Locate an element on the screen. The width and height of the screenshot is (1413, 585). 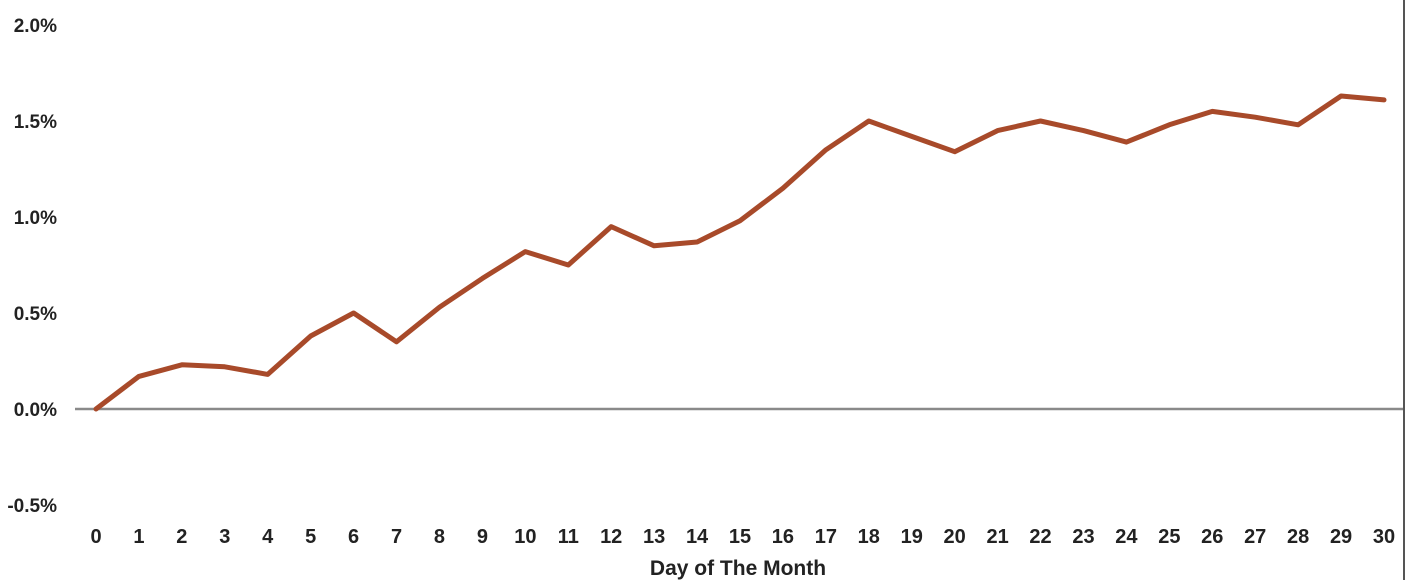
x-tick-label: 26 is located at coordinates (1212, 537).